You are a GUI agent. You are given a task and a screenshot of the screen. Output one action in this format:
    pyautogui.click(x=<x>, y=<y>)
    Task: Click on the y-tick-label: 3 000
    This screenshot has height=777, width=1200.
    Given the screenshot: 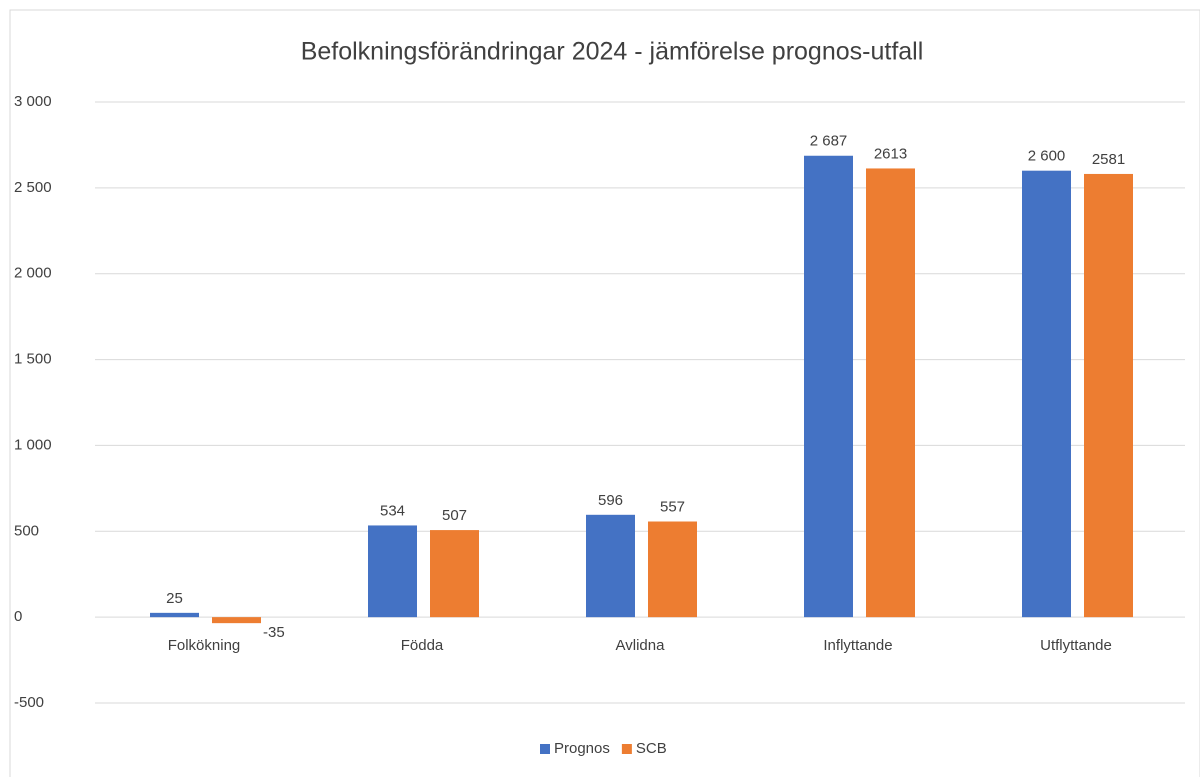 What is the action you would take?
    pyautogui.click(x=33, y=101)
    